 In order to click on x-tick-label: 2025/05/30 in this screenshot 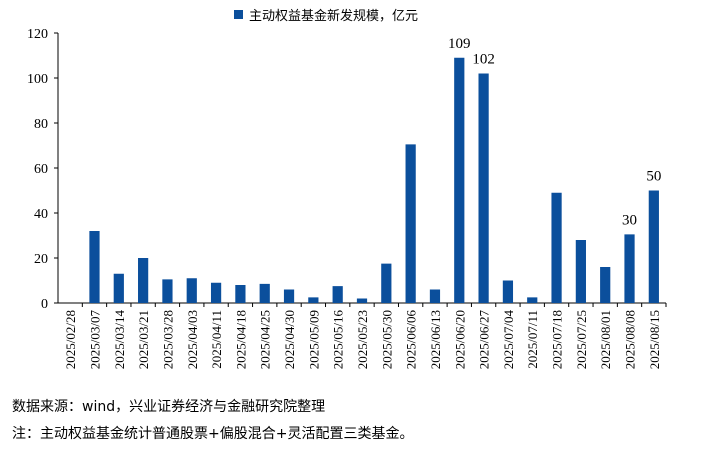, I will do `click(386, 339)`.